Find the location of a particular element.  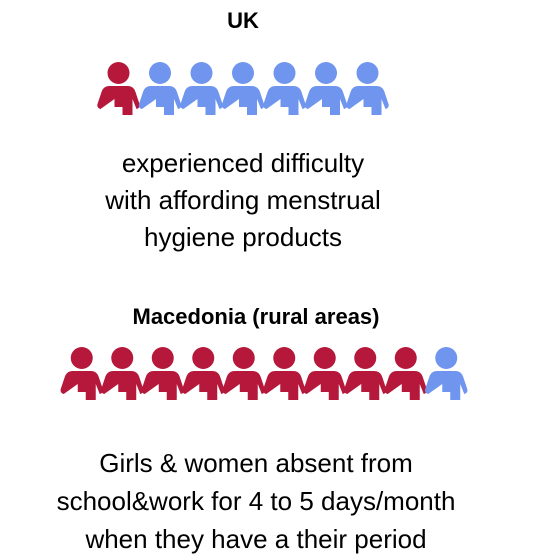

description-line: Girls & women absent from is located at coordinates (256, 463).